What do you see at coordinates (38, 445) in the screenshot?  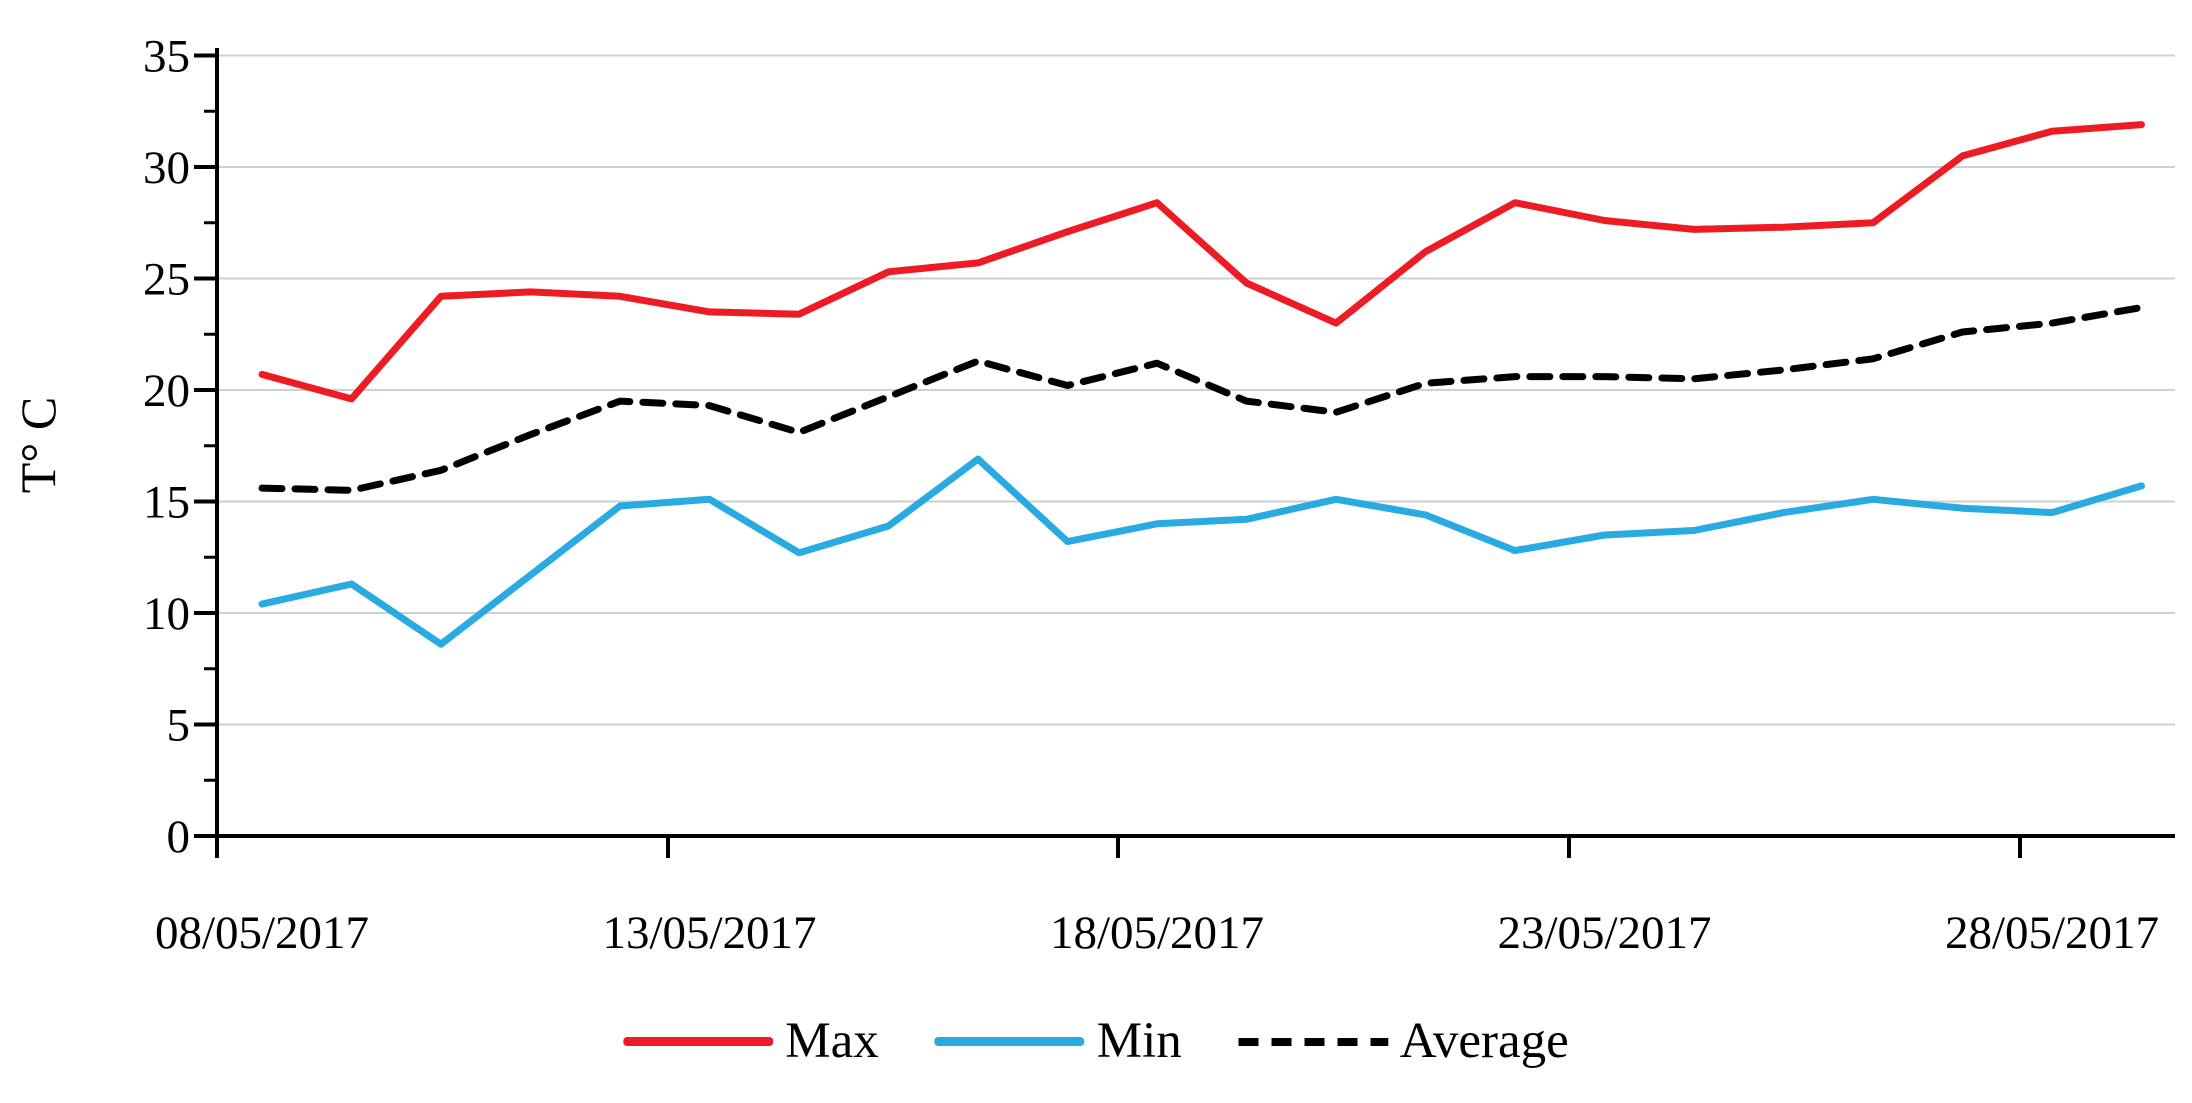 I see `y-axis-title: T° C` at bounding box center [38, 445].